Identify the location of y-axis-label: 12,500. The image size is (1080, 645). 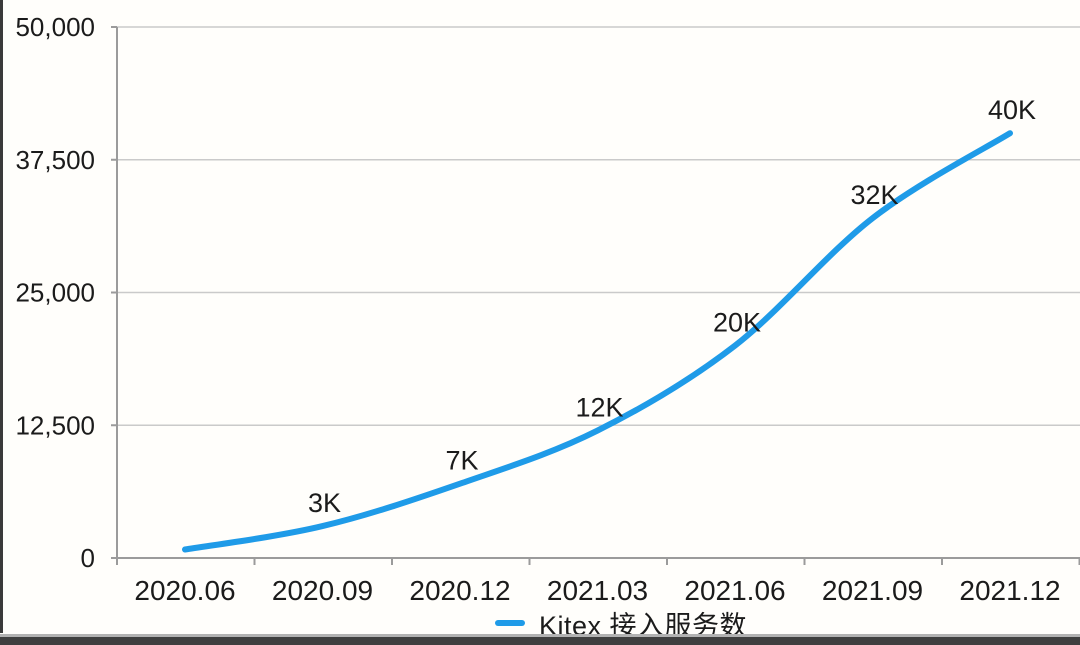
(55, 425).